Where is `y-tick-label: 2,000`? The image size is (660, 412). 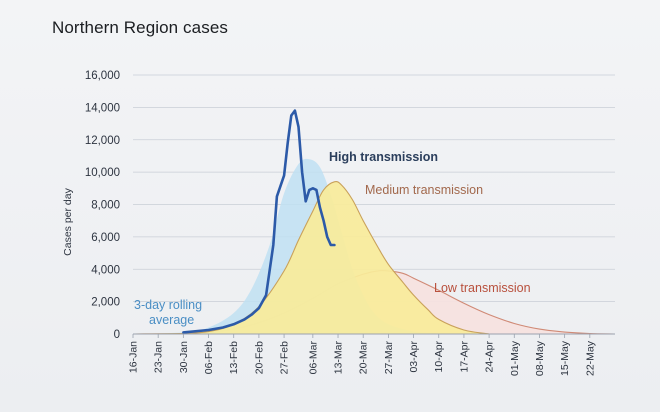
y-tick-label: 2,000 is located at coordinates (105, 303).